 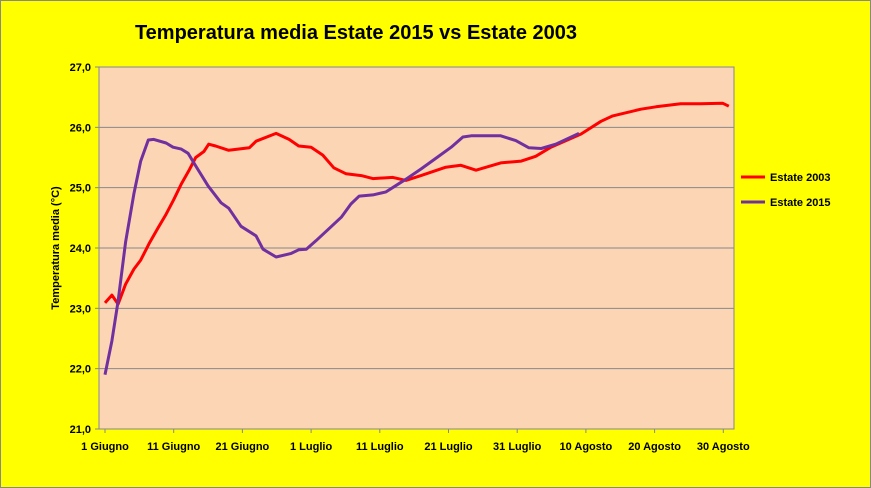 I want to click on x-tick-label: 21 Luglio, so click(x=448, y=447).